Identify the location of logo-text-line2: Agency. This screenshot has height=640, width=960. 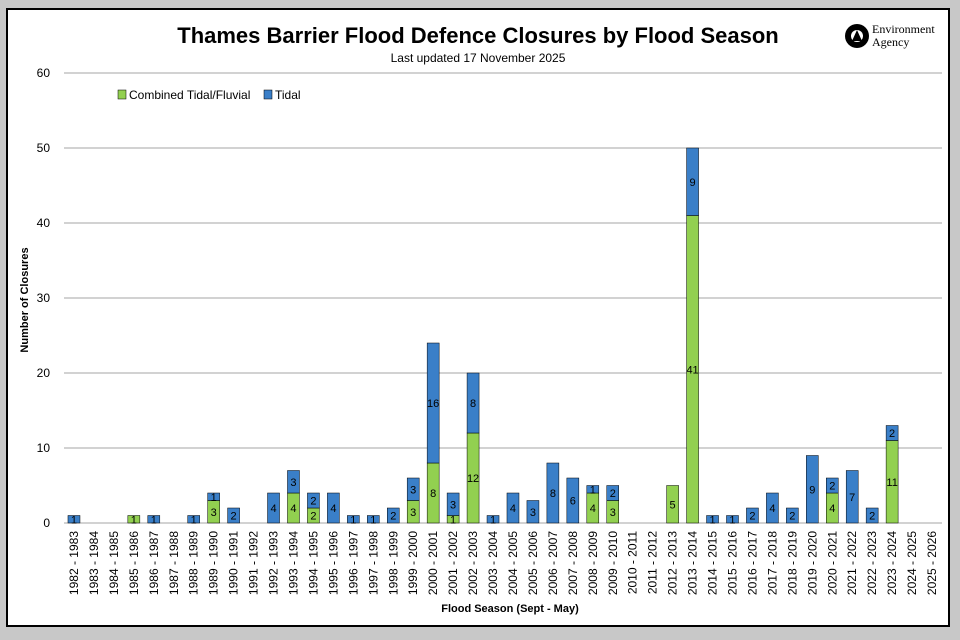
(890, 42).